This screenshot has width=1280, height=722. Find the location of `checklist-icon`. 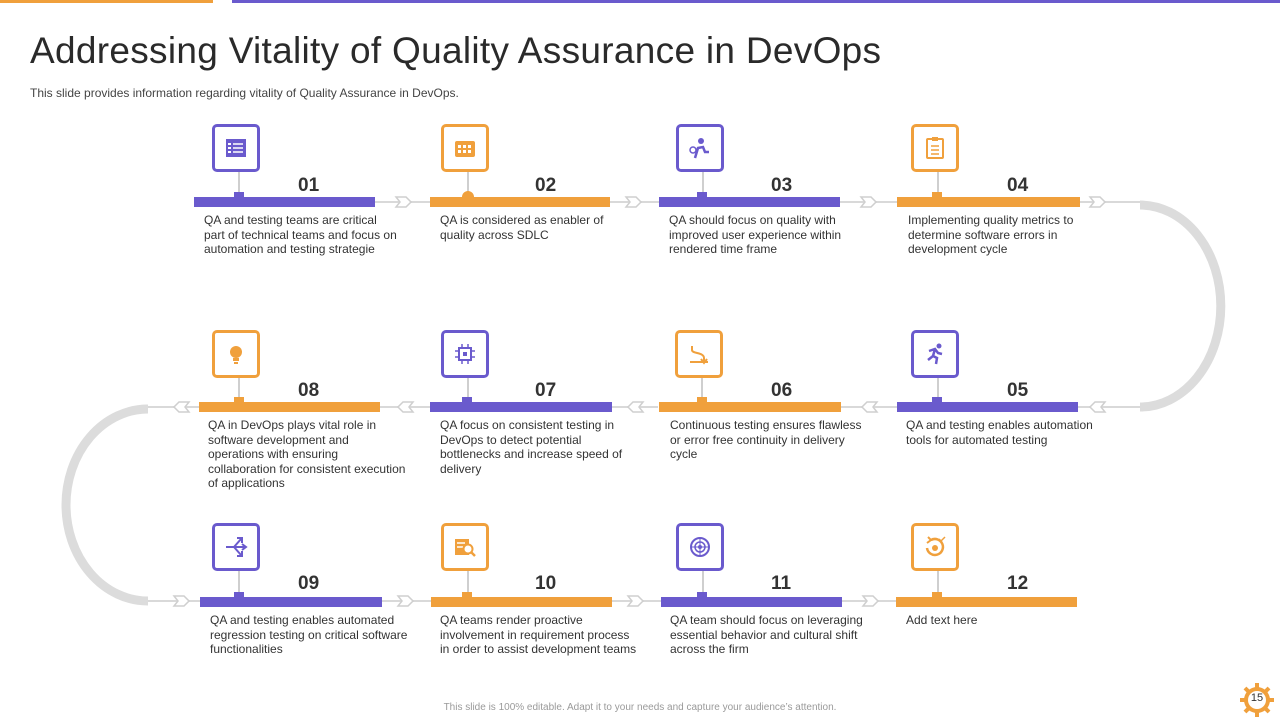

checklist-icon is located at coordinates (236, 148).